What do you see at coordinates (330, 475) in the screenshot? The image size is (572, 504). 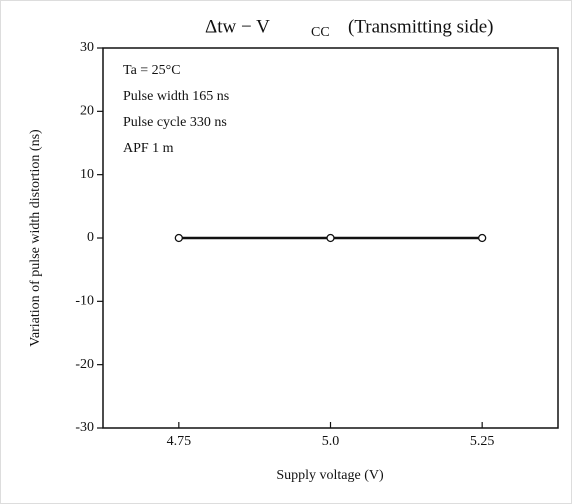 I see `x-axis-label: Supply voltage (V)` at bounding box center [330, 475].